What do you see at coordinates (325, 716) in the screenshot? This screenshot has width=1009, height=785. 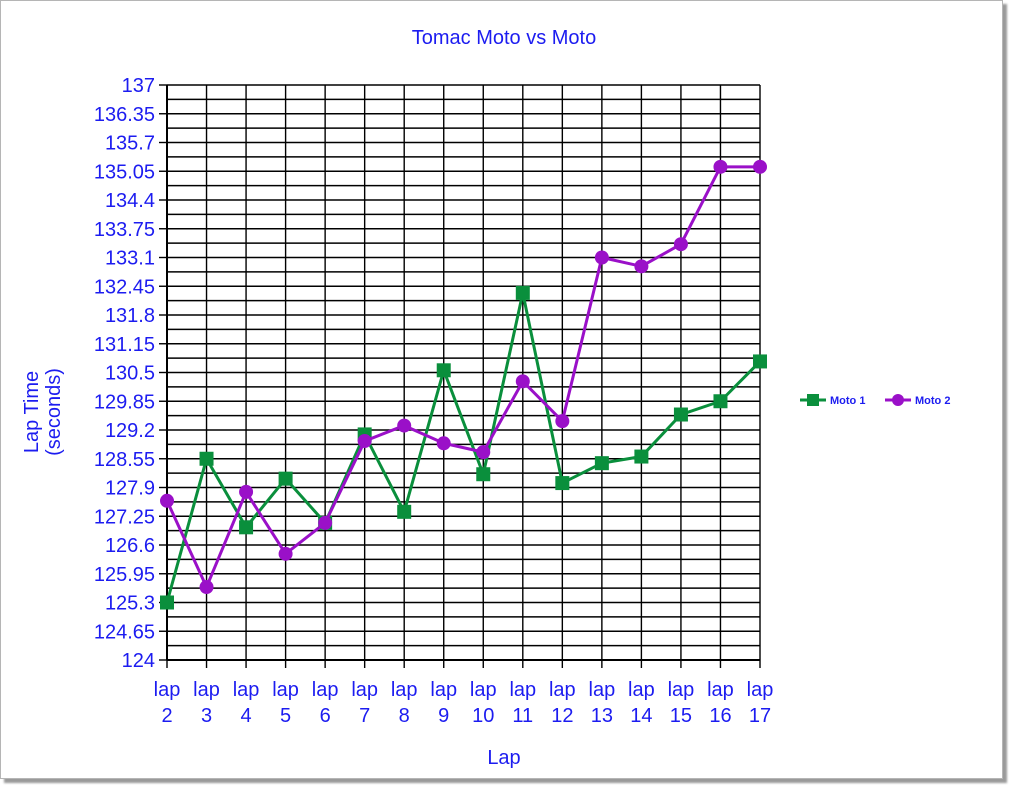 I see `x-tick-label-line-2: 6` at bounding box center [325, 716].